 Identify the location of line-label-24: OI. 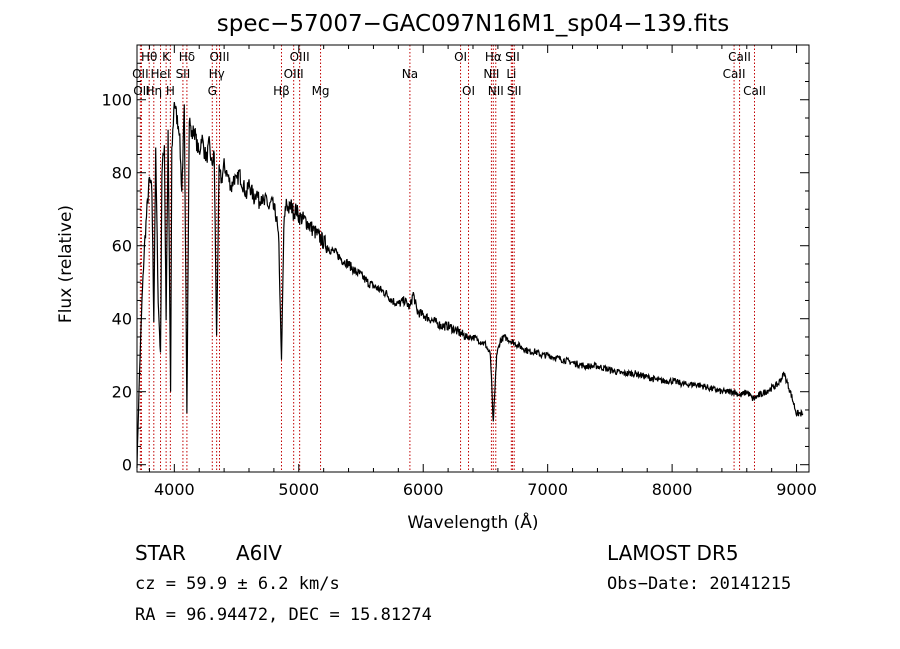
(468, 91).